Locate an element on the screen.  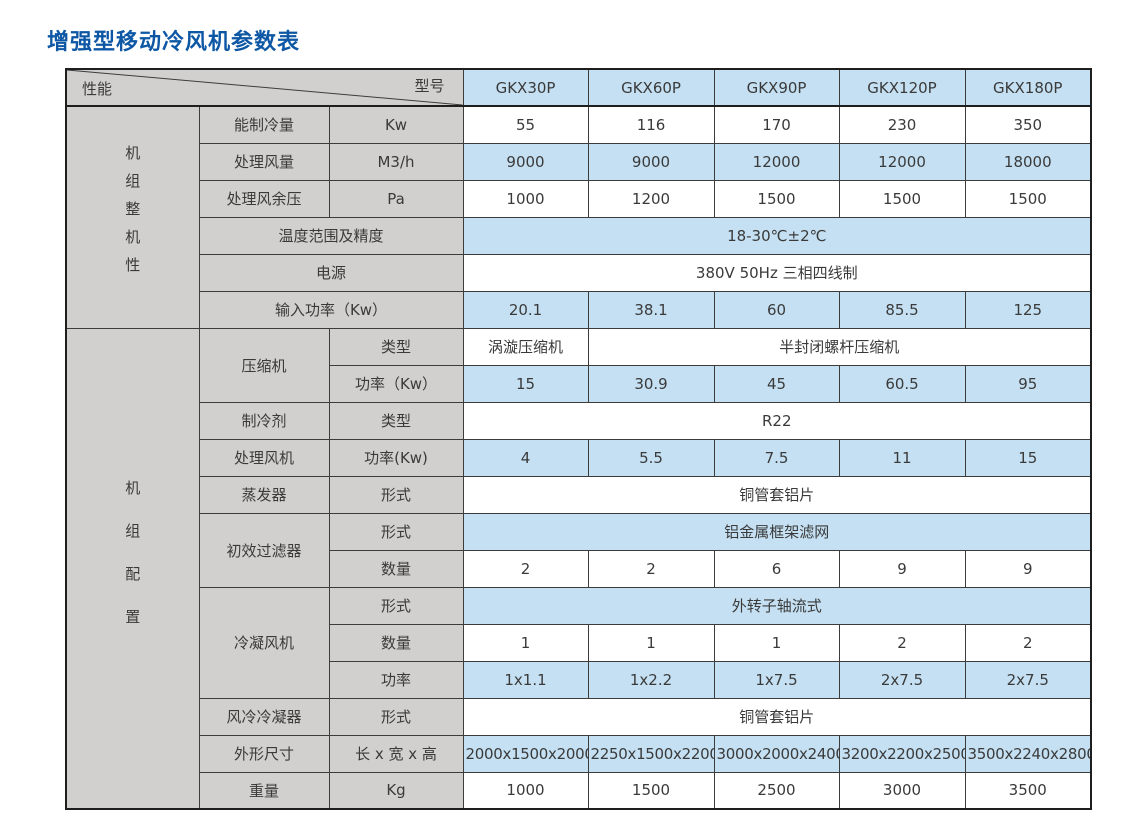
table-row: 冷凝风机 形式 外转子轴流式 is located at coordinates (579, 642).